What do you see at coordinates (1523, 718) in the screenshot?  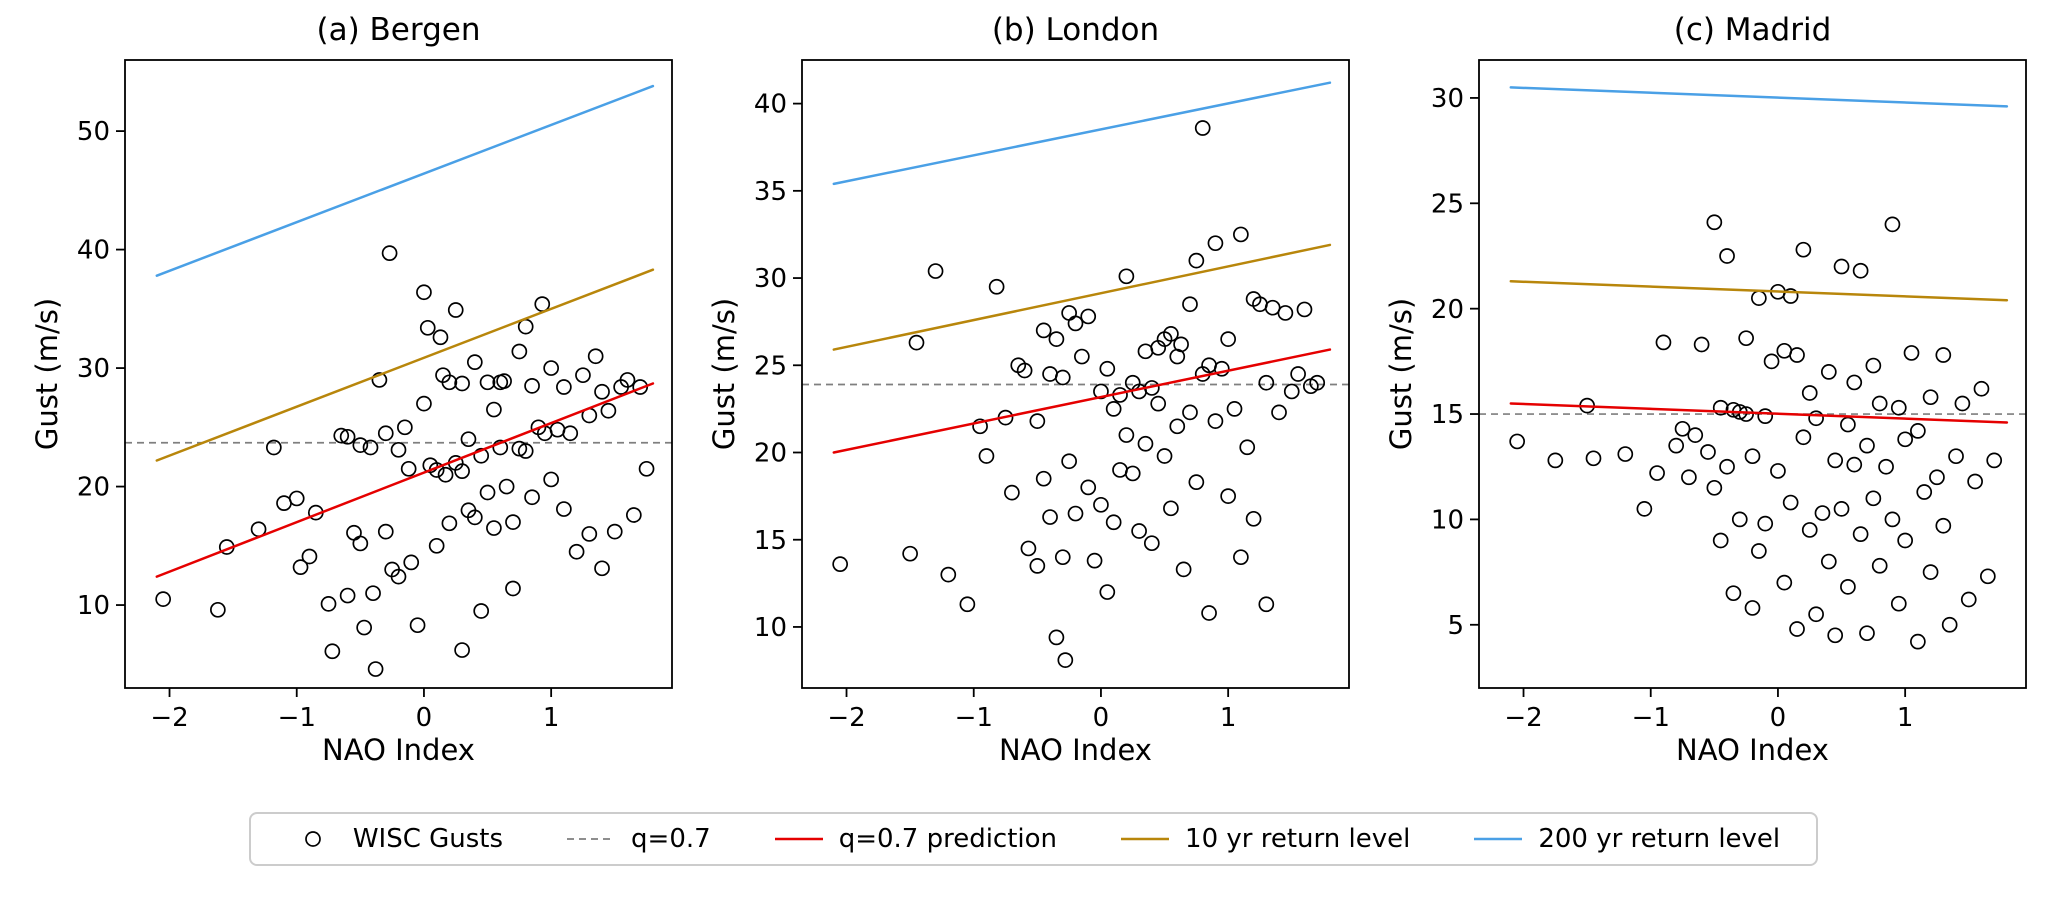 I see `x-tick-label: −2` at bounding box center [1523, 718].